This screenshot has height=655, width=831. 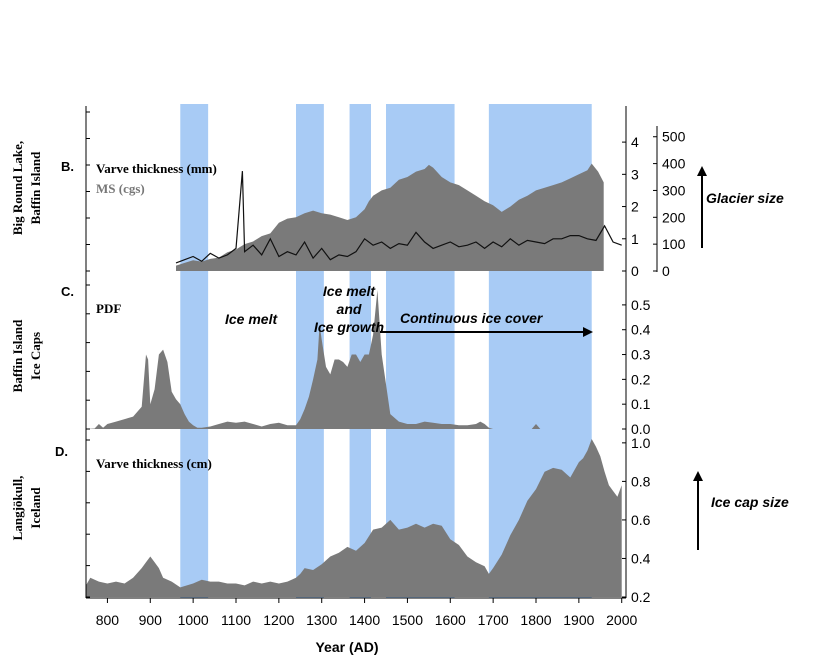 I want to click on continuous-ice-cover-label: Continuous ice cover, so click(x=472, y=318).